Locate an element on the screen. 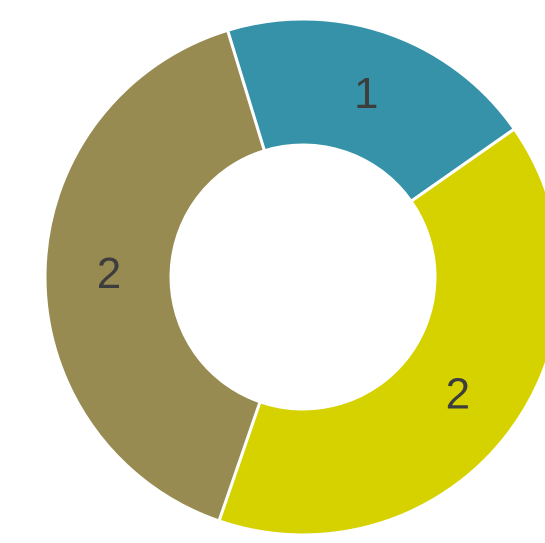 The height and width of the screenshot is (543, 545). slice-data-label-3: 2 is located at coordinates (109, 273).